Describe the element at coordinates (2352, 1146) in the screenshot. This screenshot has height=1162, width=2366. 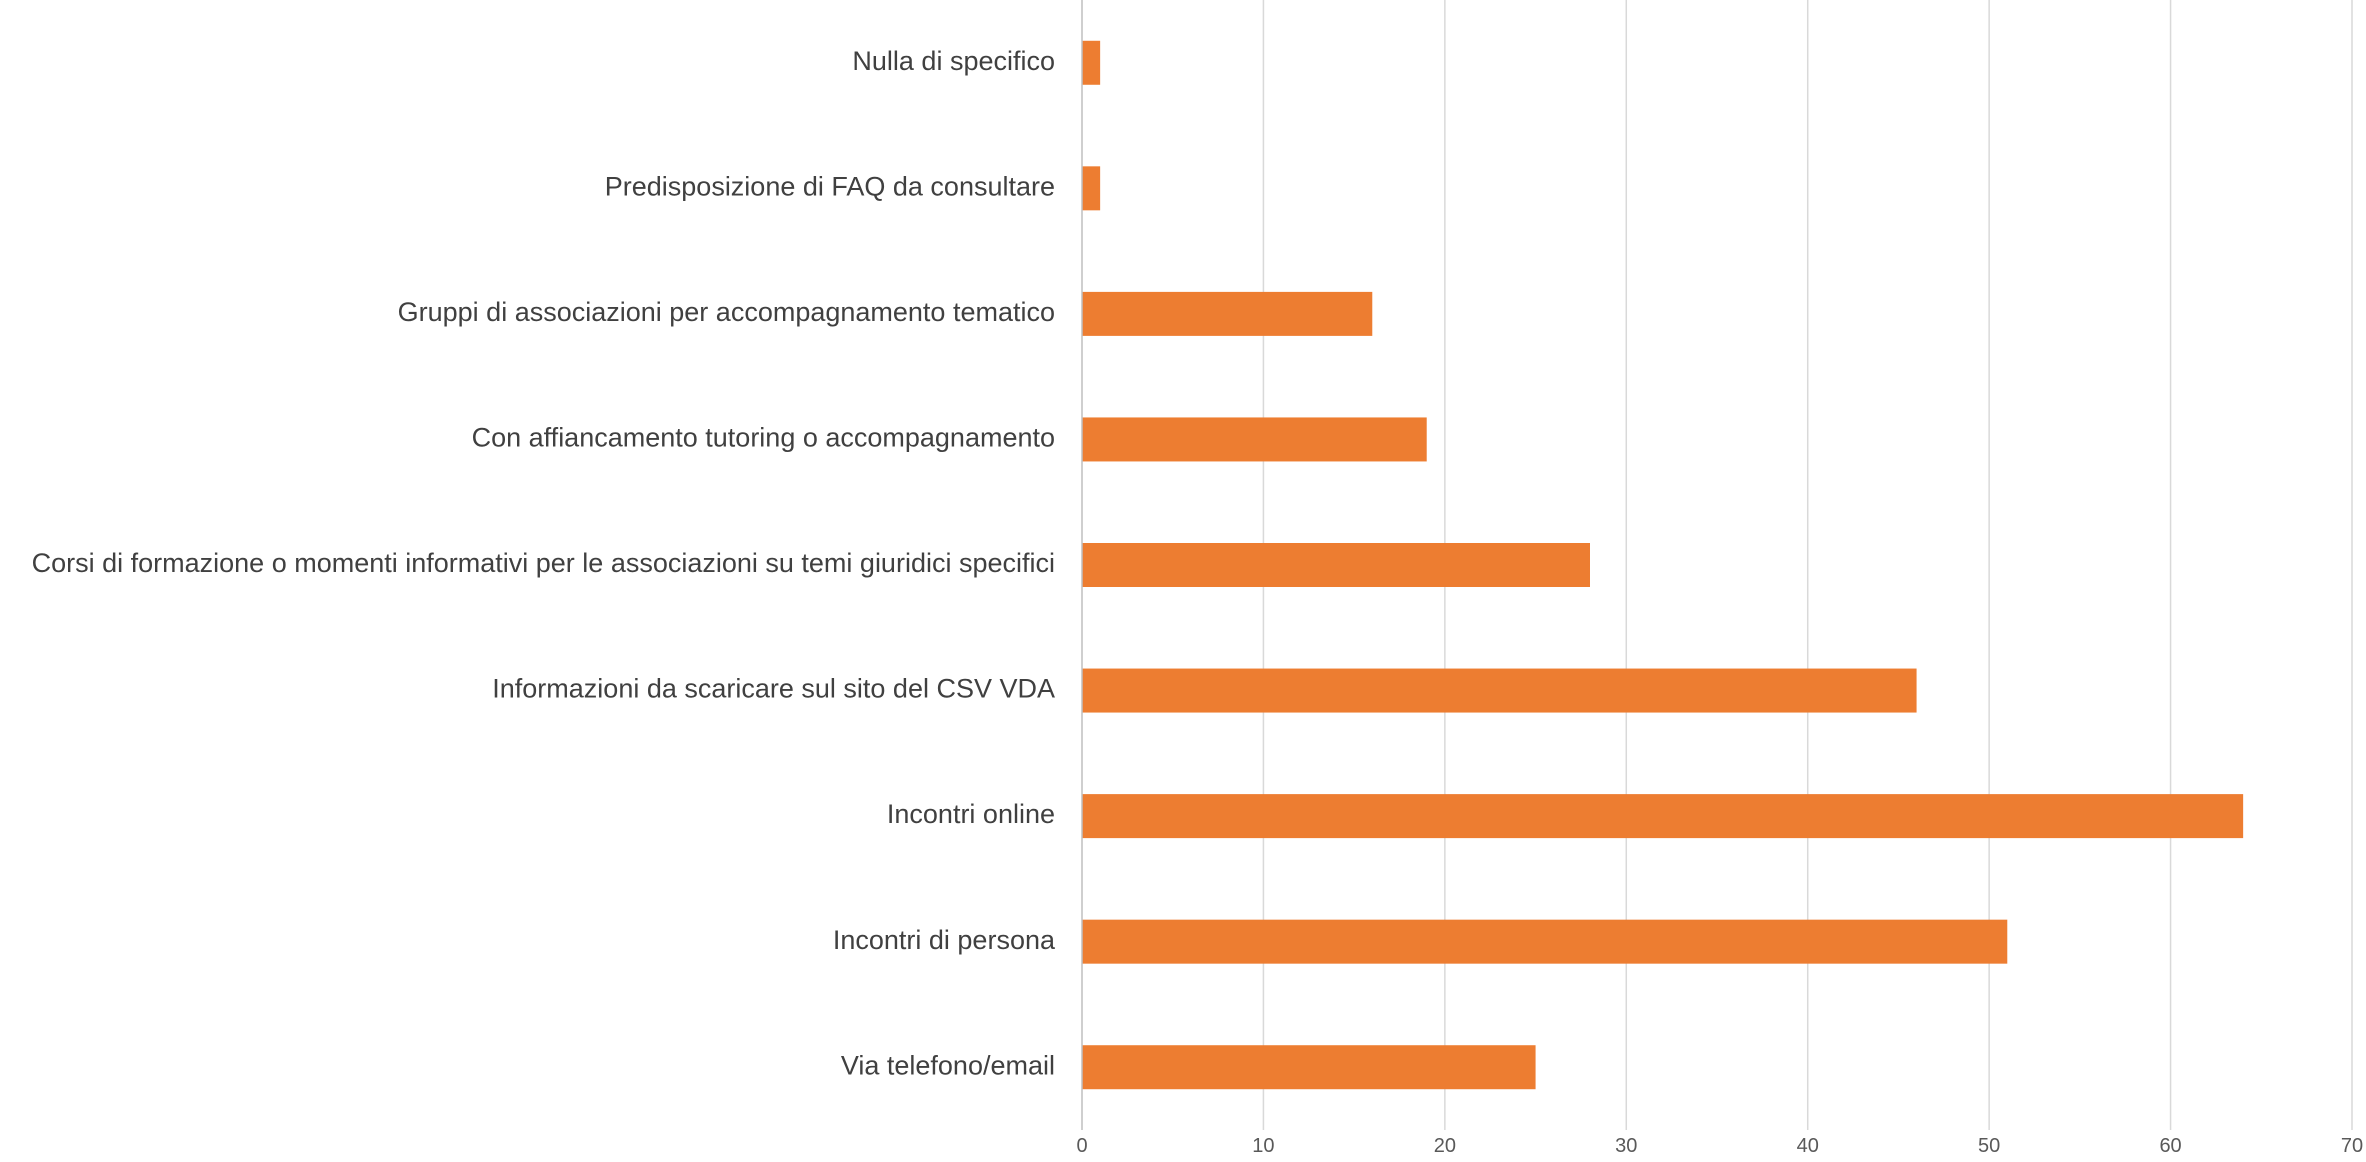
I see `x-tick-label-70: 70` at that location.